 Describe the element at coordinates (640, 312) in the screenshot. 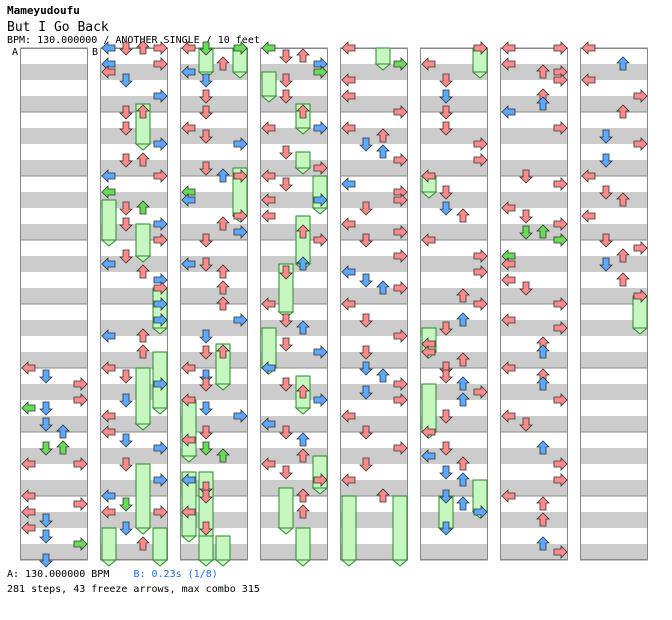

I see `freeze-arrow-right` at that location.